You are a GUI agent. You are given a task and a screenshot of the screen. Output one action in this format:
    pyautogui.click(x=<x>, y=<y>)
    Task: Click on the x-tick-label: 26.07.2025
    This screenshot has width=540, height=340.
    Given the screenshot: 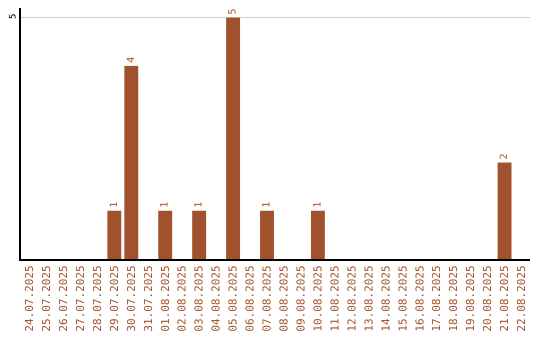 What is the action you would take?
    pyautogui.click(x=63, y=298)
    